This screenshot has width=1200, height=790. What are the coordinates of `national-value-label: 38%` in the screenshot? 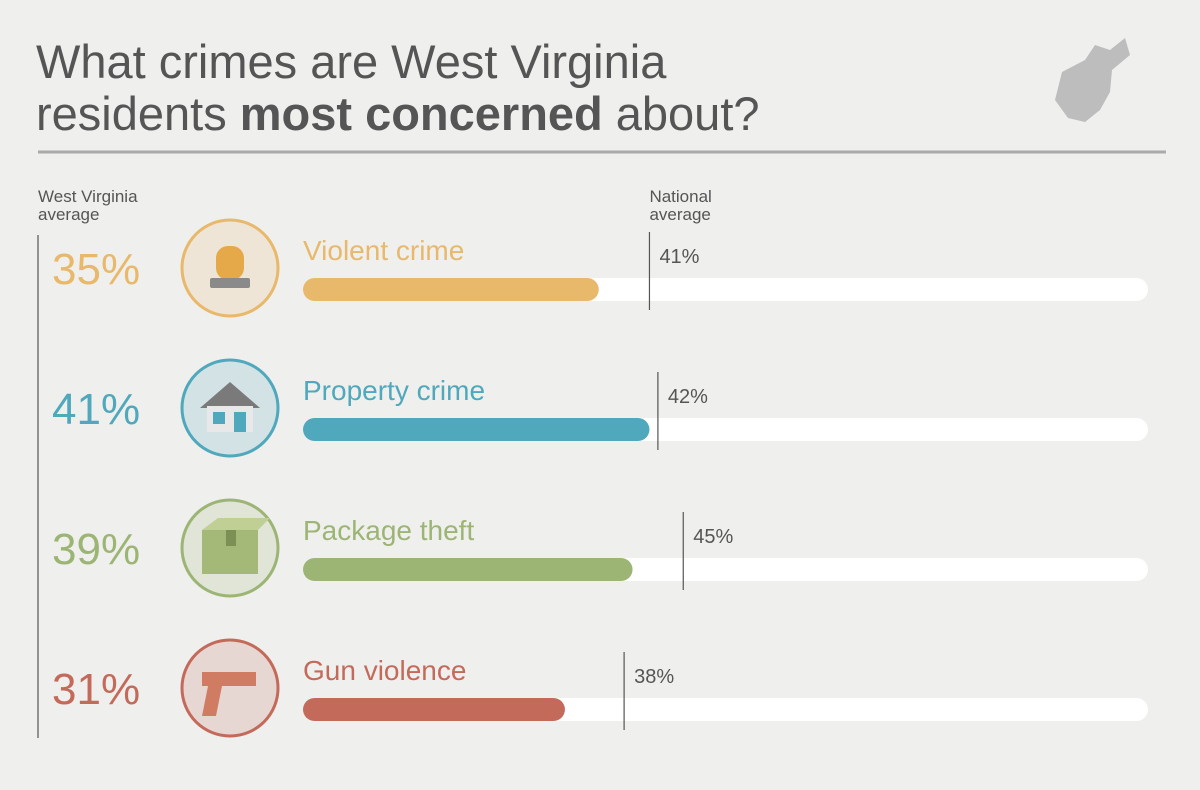 It's located at (654, 677).